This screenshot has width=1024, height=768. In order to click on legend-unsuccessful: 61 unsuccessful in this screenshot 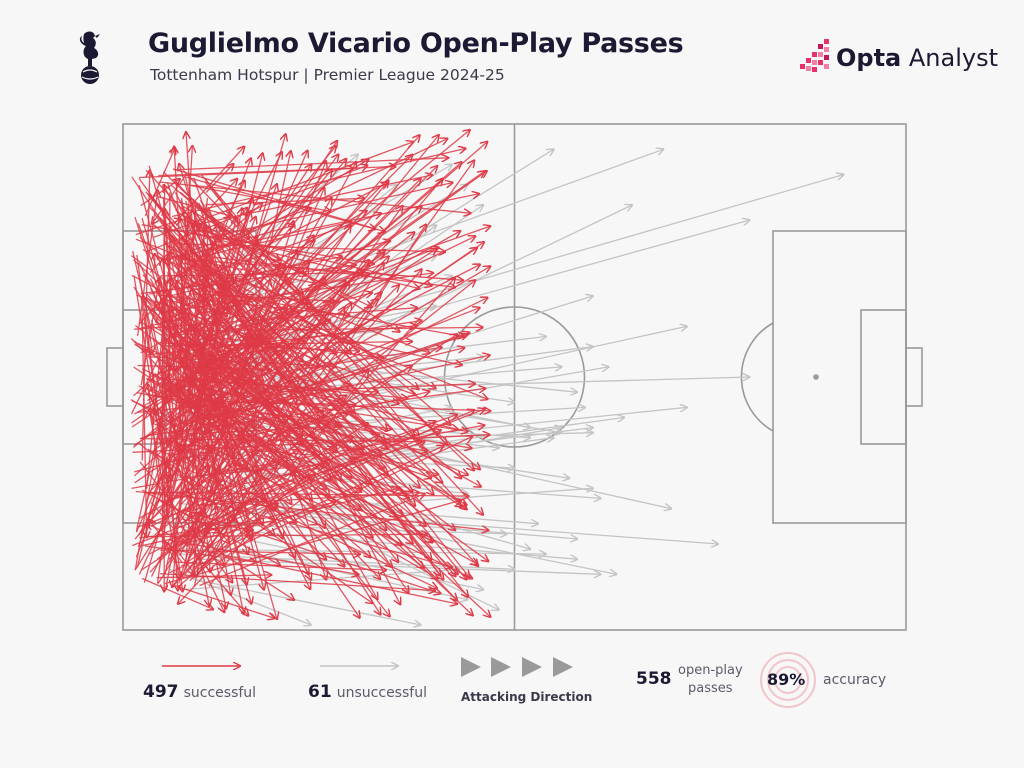, I will do `click(367, 692)`.